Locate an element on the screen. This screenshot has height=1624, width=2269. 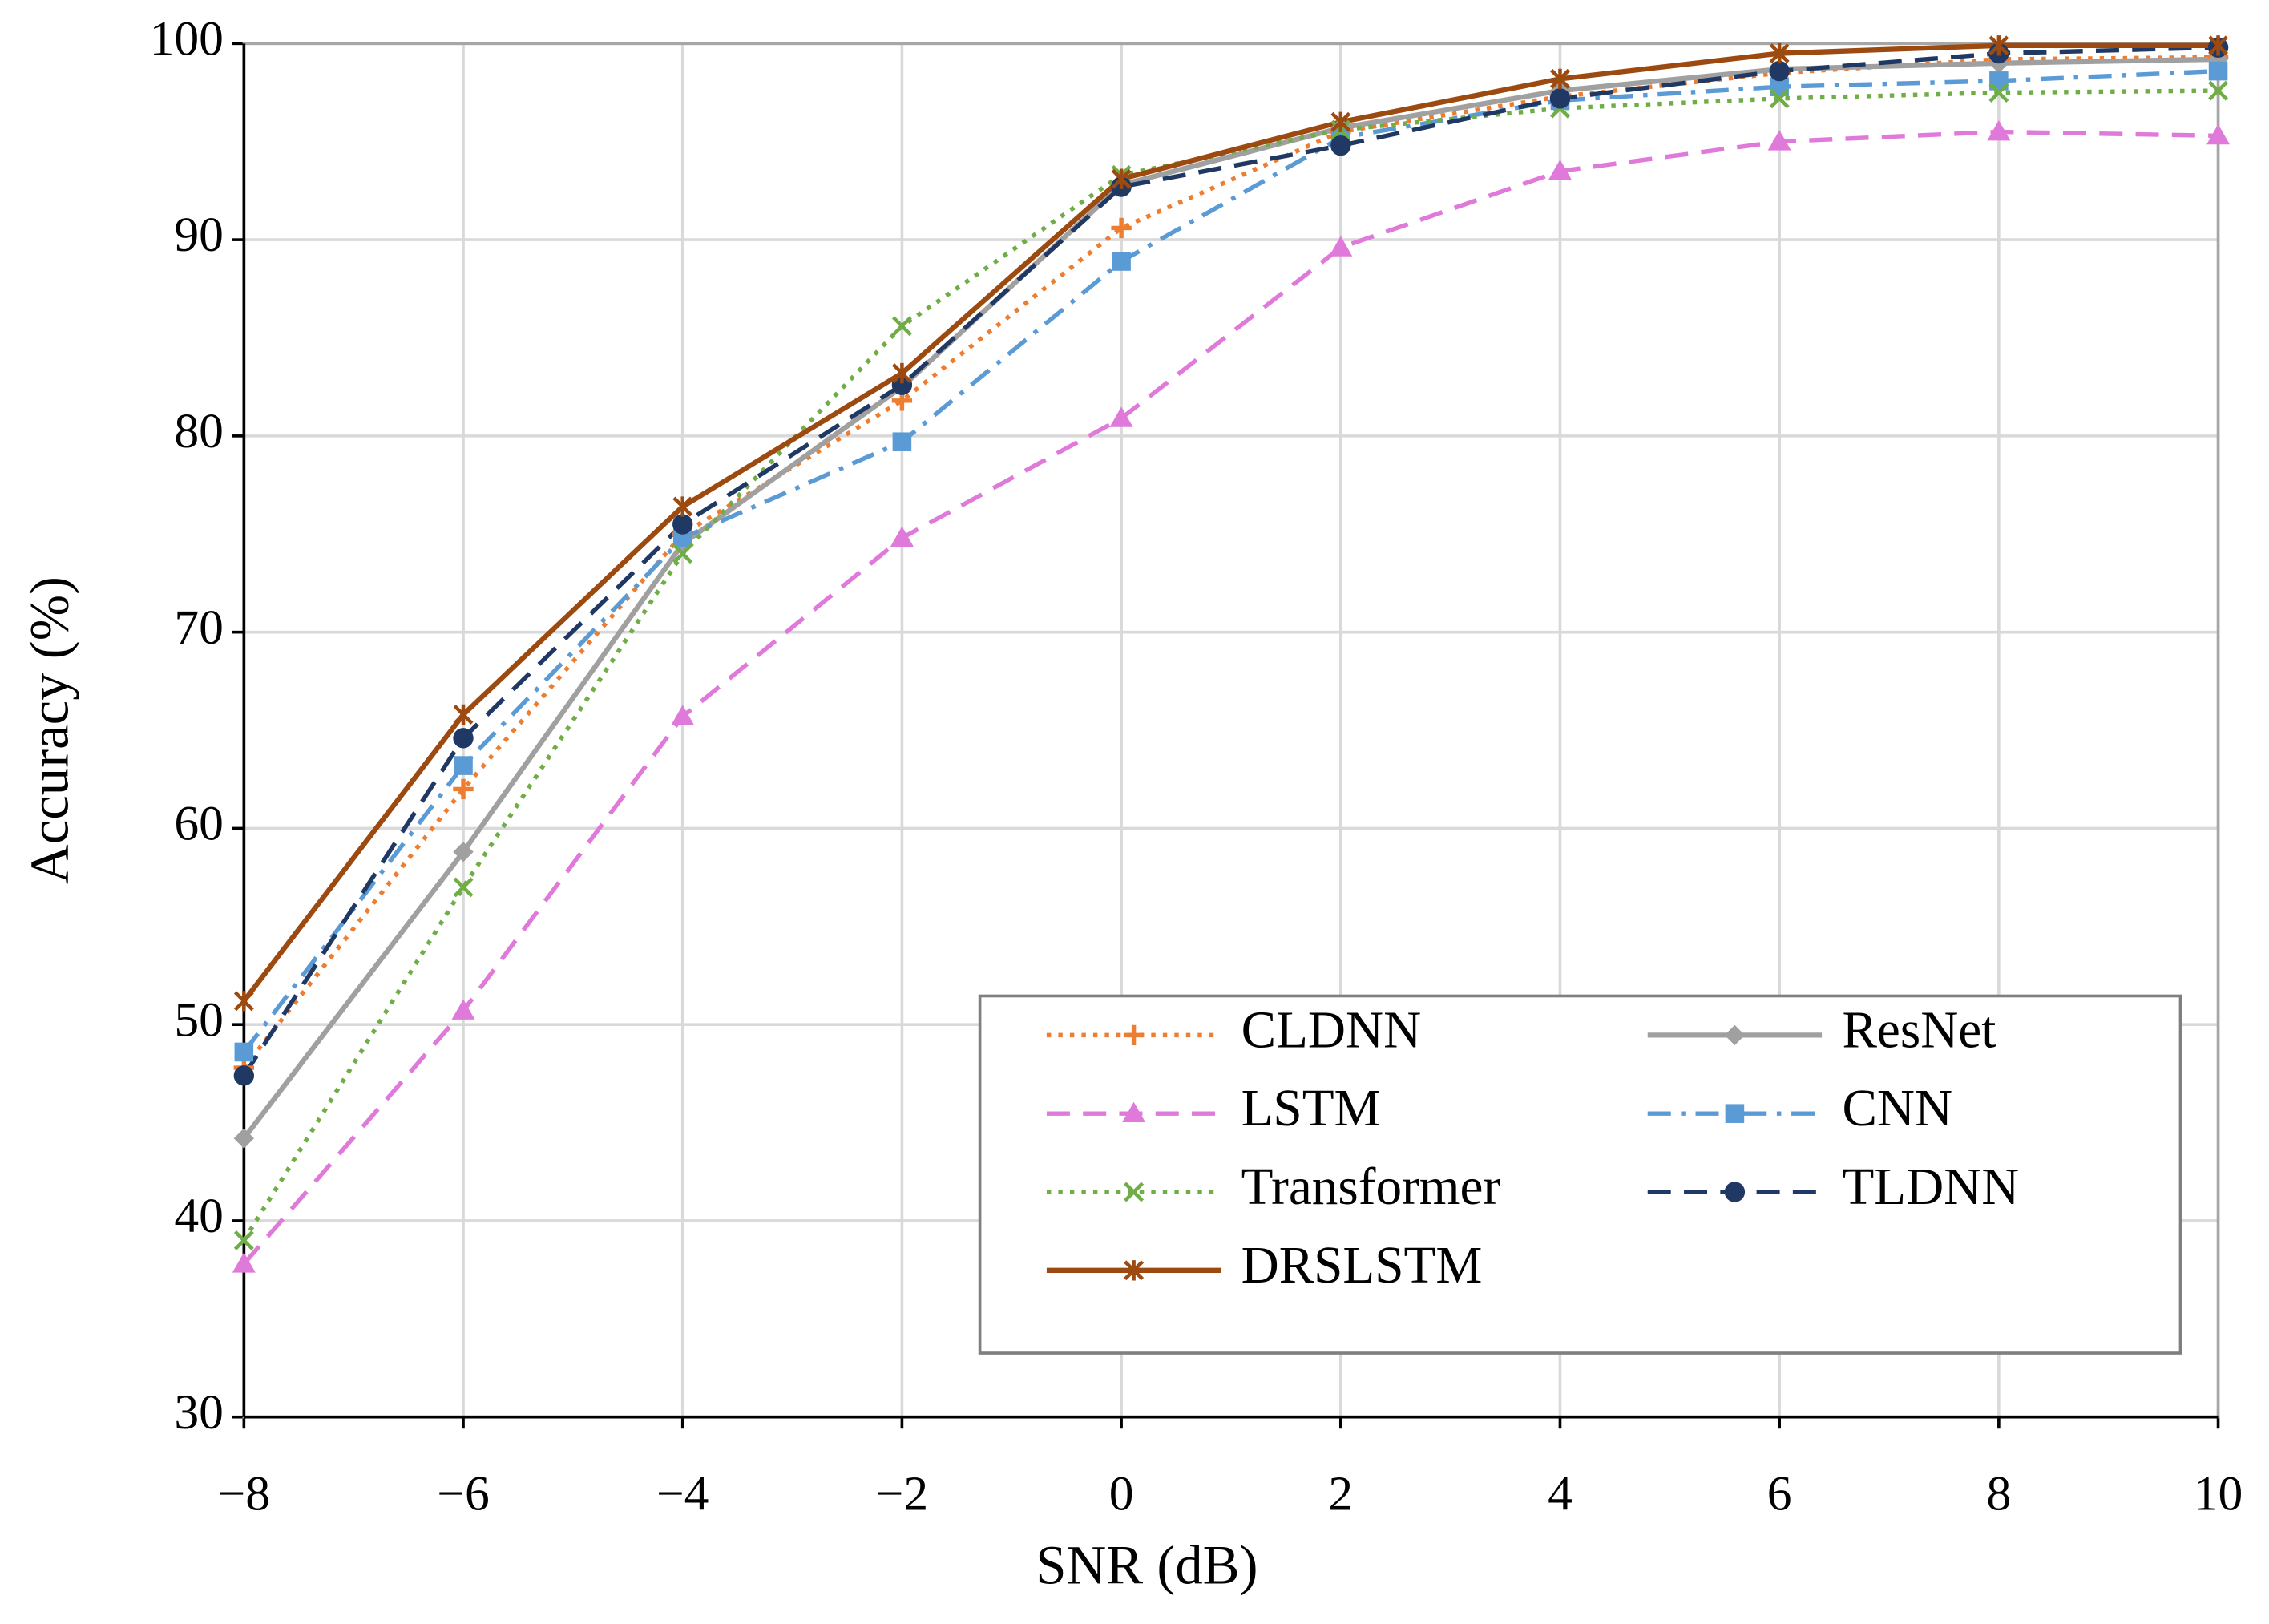
legend-box is located at coordinates (1580, 1174).